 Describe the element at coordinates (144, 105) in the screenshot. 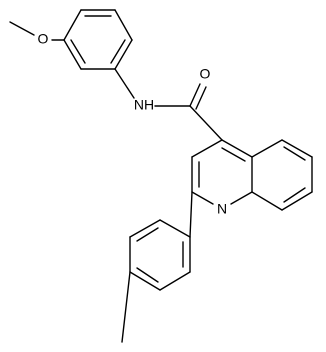

I see `atom-label: NH` at that location.